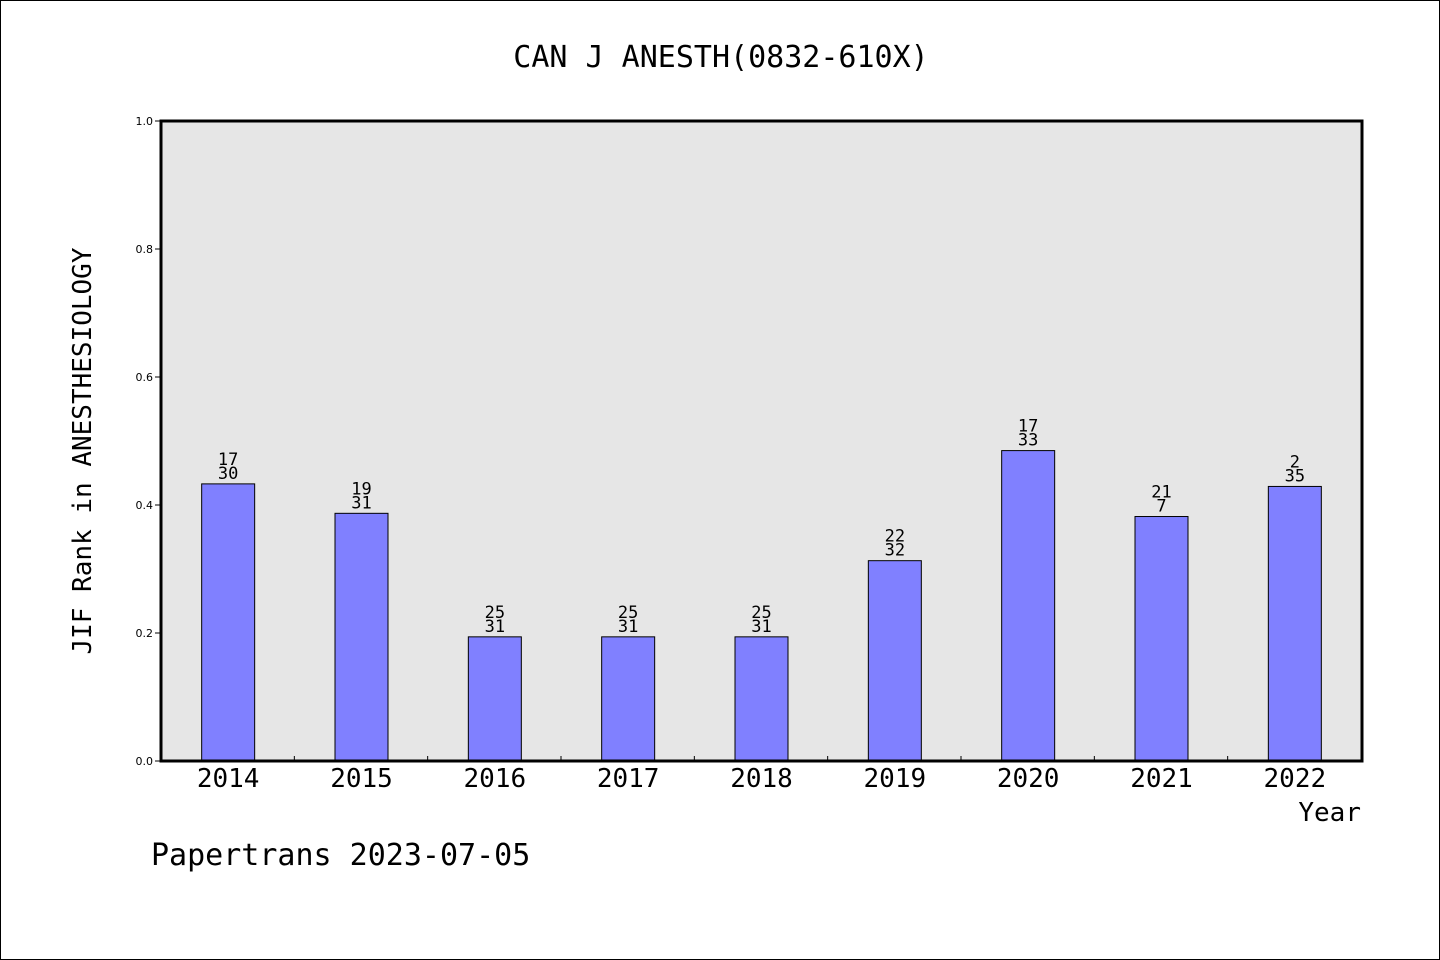 The image size is (1440, 960). What do you see at coordinates (1294, 623) in the screenshot?
I see `bar-2022` at bounding box center [1294, 623].